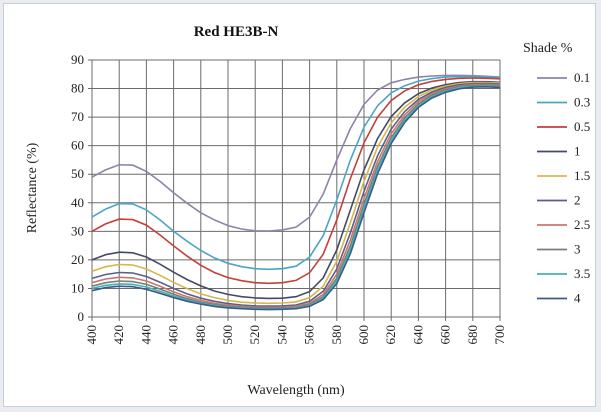 Image resolution: width=601 pixels, height=412 pixels. I want to click on y-tick-label: 40, so click(77, 202).